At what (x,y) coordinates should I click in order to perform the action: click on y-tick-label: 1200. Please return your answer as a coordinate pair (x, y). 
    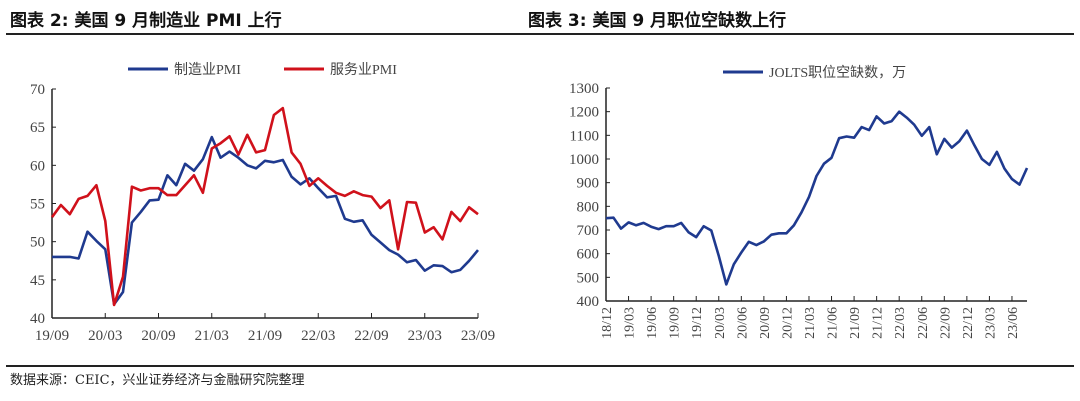
    Looking at the image, I should click on (584, 113).